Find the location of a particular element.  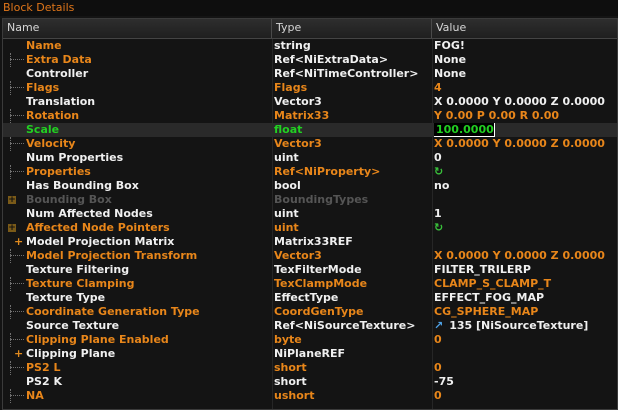

column-header-type: Type is located at coordinates (352, 28).